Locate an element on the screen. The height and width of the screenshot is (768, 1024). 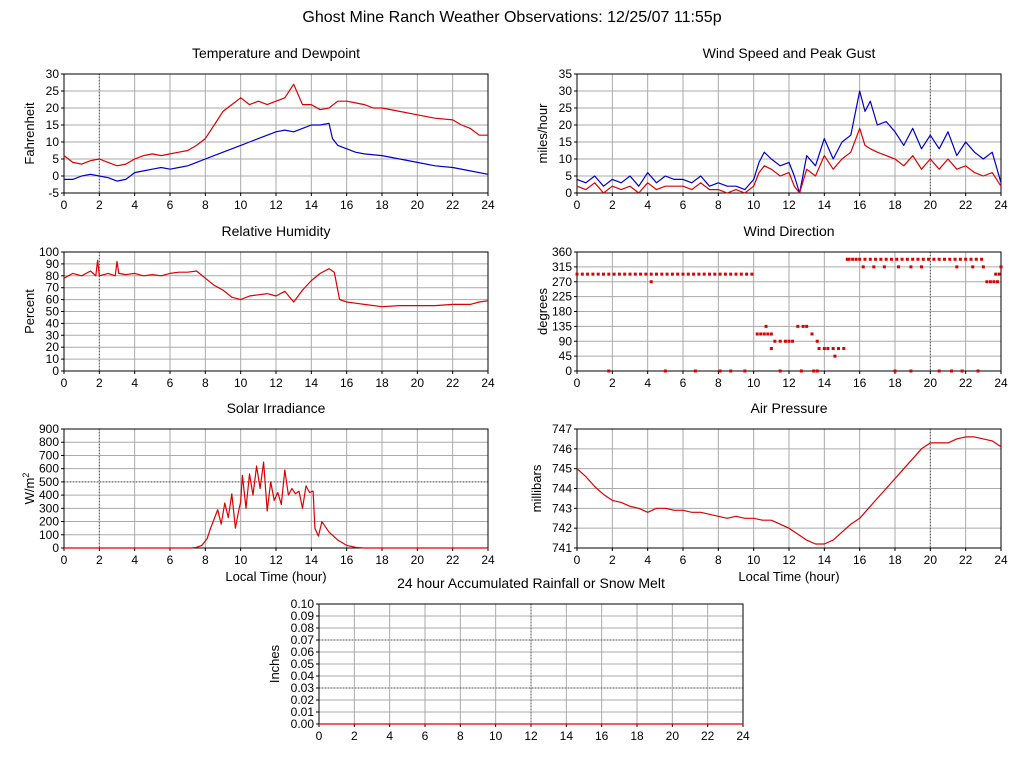
x-tick-label: 24 is located at coordinates (488, 383).